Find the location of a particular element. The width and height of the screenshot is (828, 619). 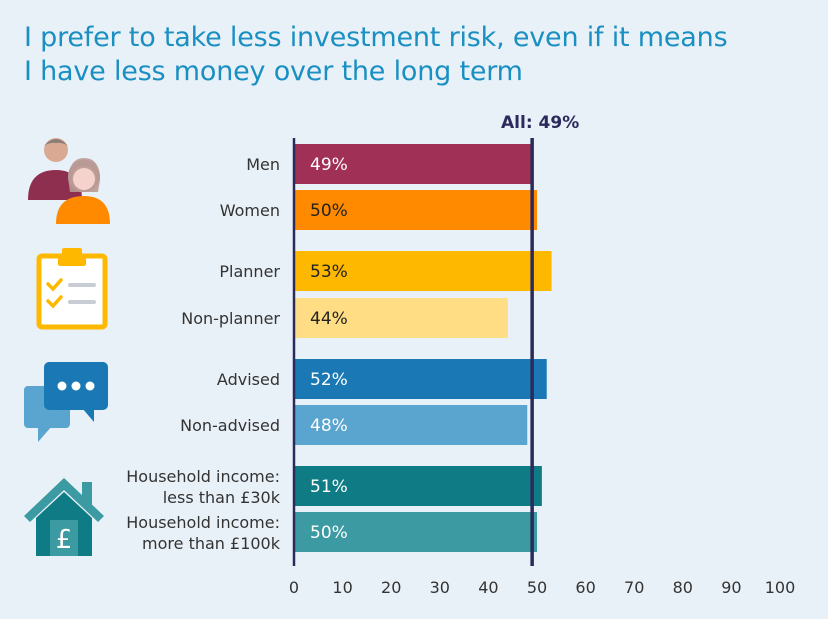

bar-value-label: 53% is located at coordinates (329, 272).